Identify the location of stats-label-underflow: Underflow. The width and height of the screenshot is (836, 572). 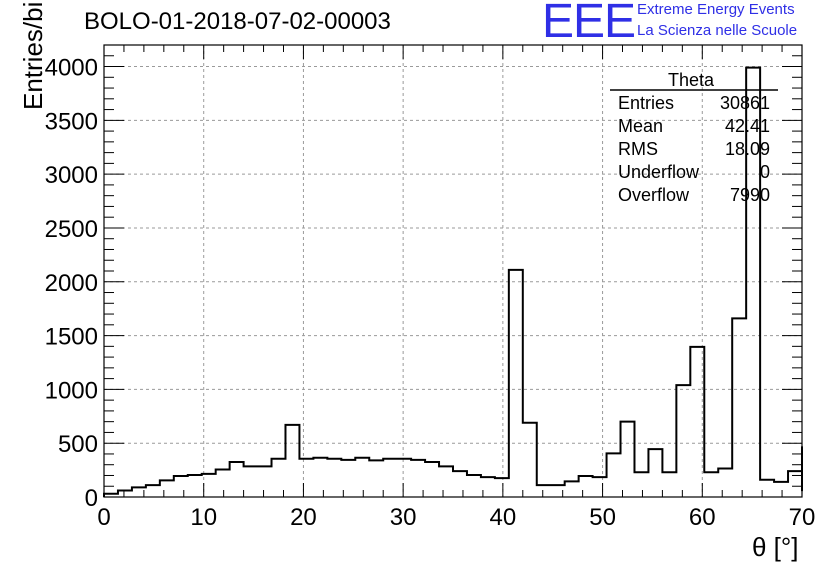
(659, 172).